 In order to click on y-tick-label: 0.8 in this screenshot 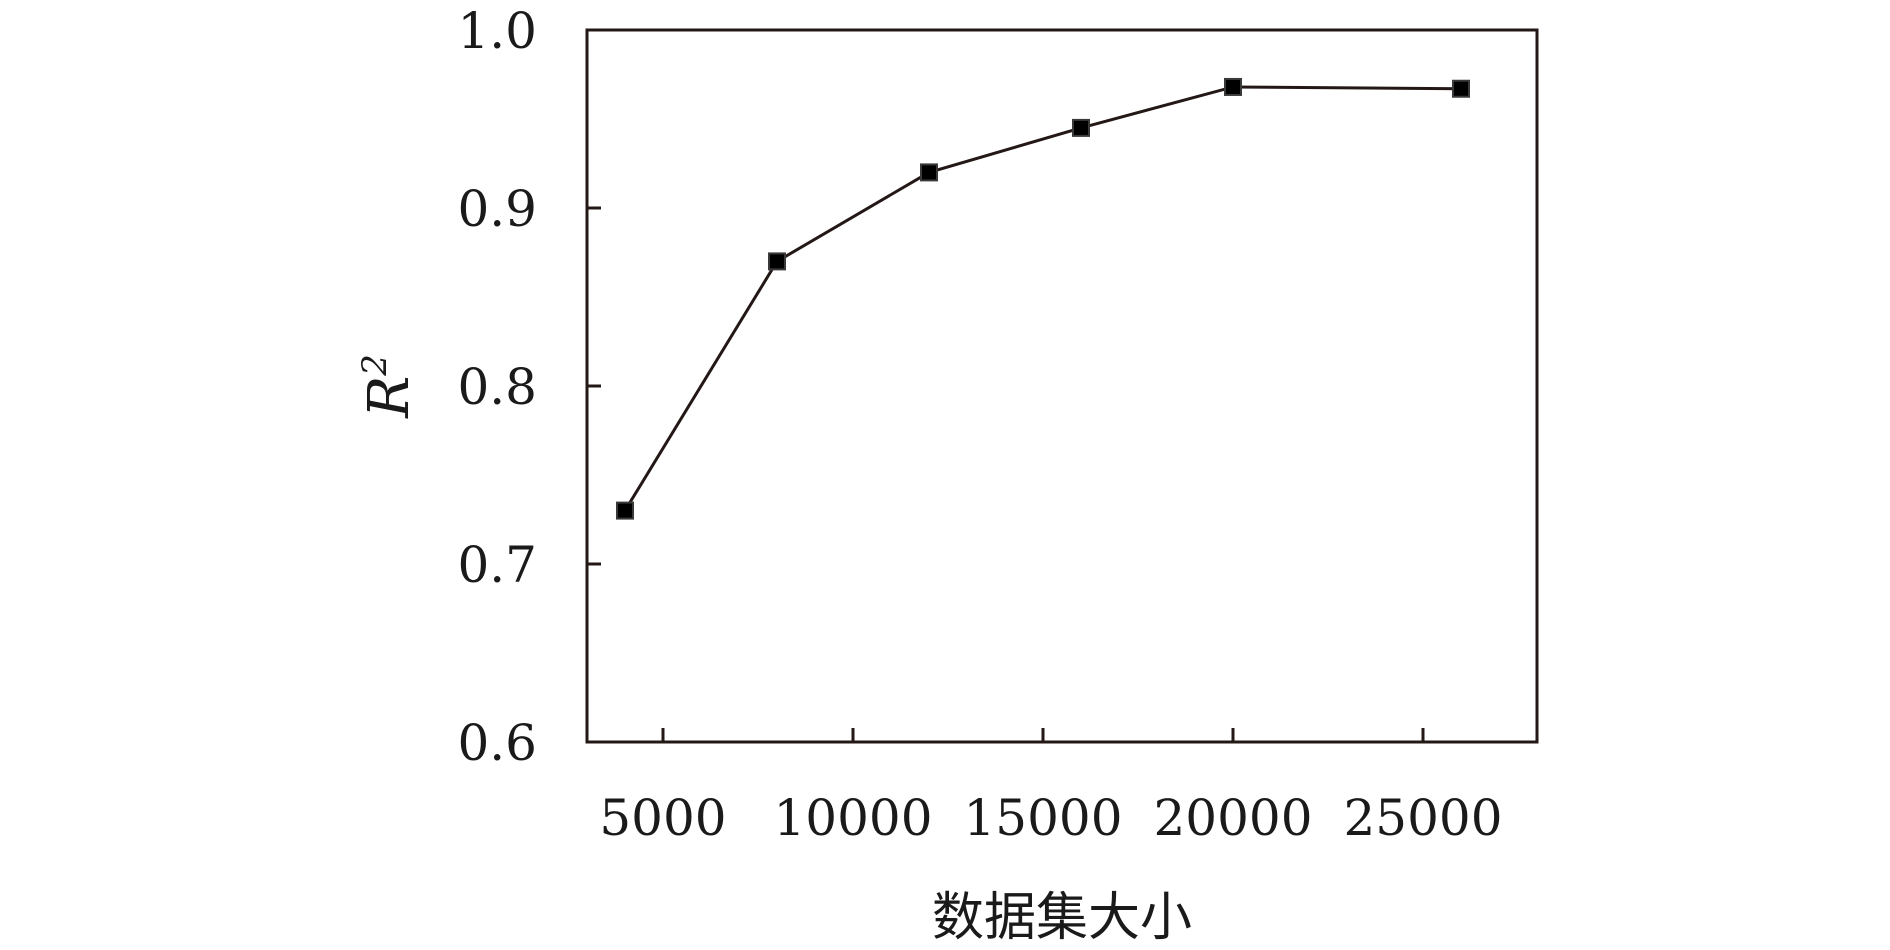, I will do `click(497, 387)`.